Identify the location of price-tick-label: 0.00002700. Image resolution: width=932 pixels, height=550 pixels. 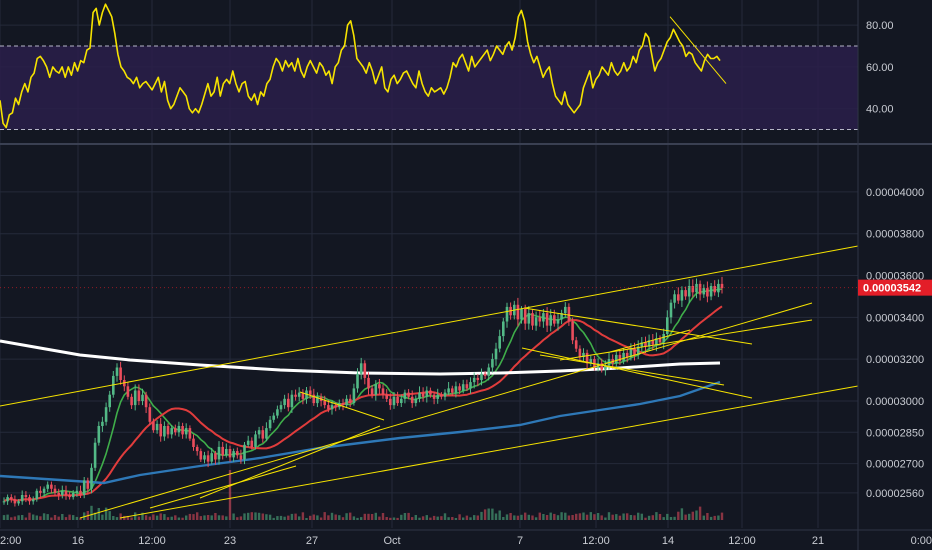
(895, 465).